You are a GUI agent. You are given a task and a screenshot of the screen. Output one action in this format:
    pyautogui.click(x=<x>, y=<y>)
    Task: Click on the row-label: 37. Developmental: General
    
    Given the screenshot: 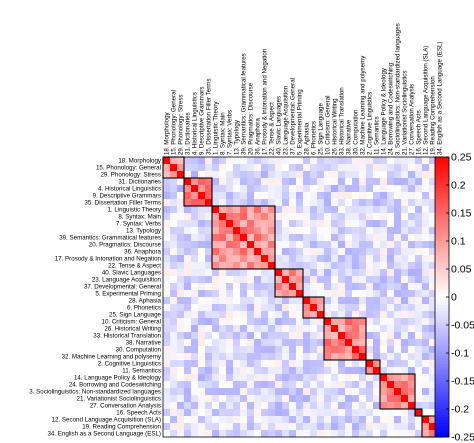 What is the action you would take?
    pyautogui.click(x=122, y=287)
    